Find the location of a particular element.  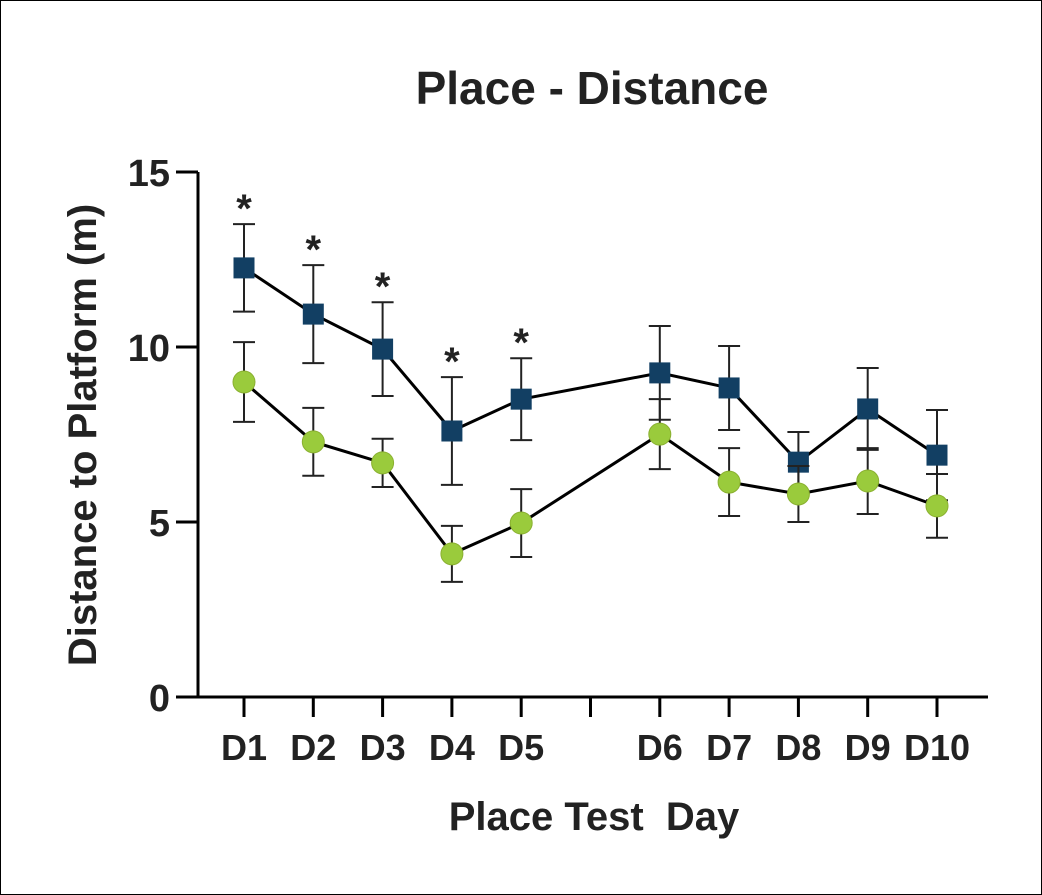

x-tick-label: D6 is located at coordinates (660, 747).